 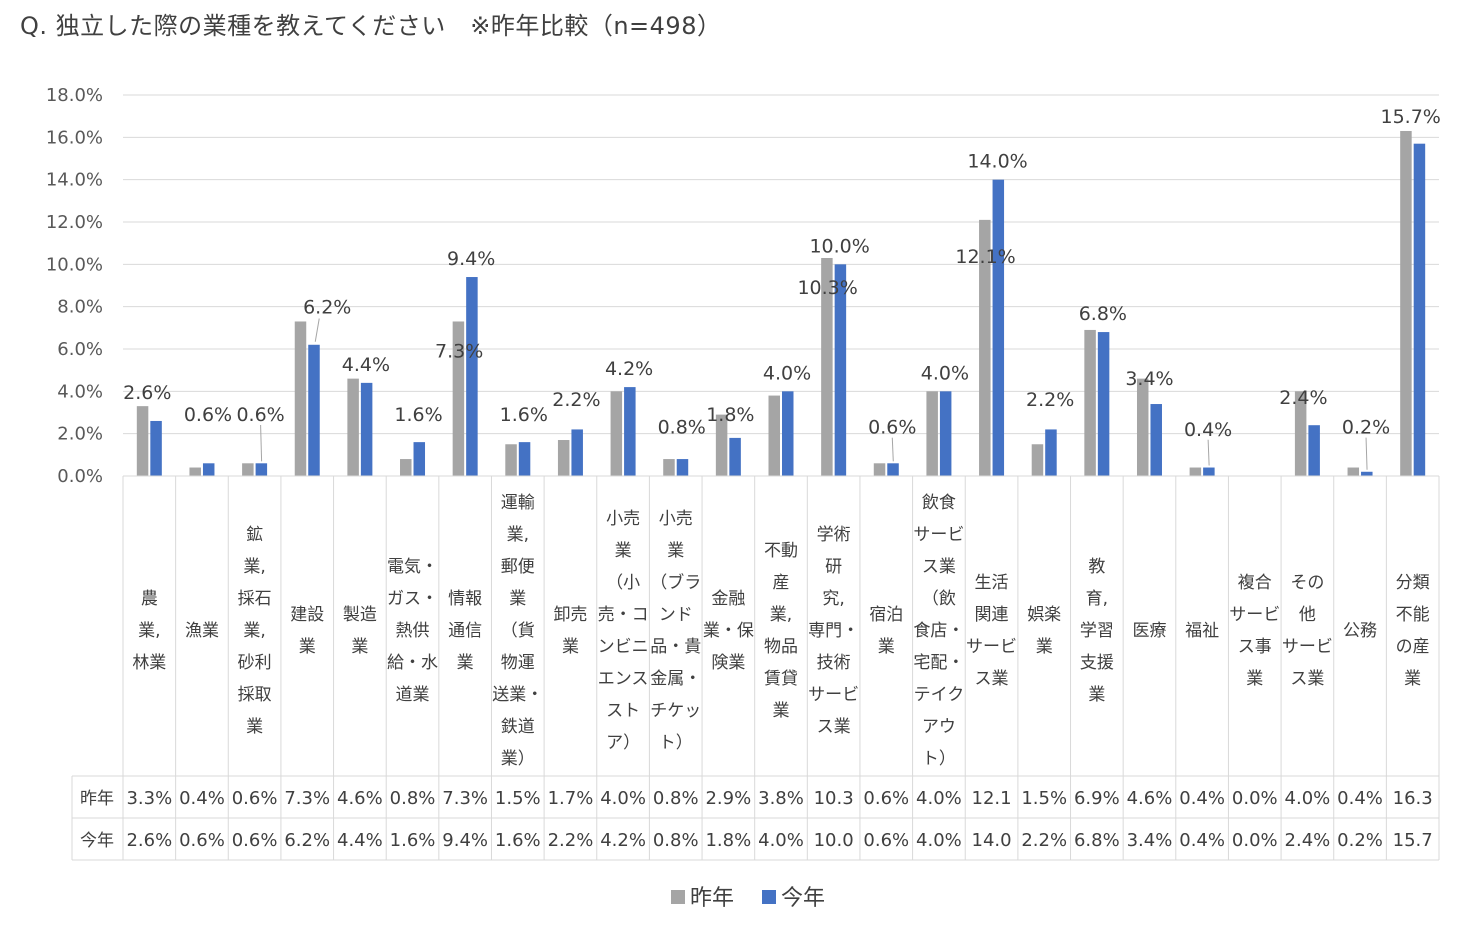 What do you see at coordinates (781, 551) in the screenshot?
I see `category-label: 不動` at bounding box center [781, 551].